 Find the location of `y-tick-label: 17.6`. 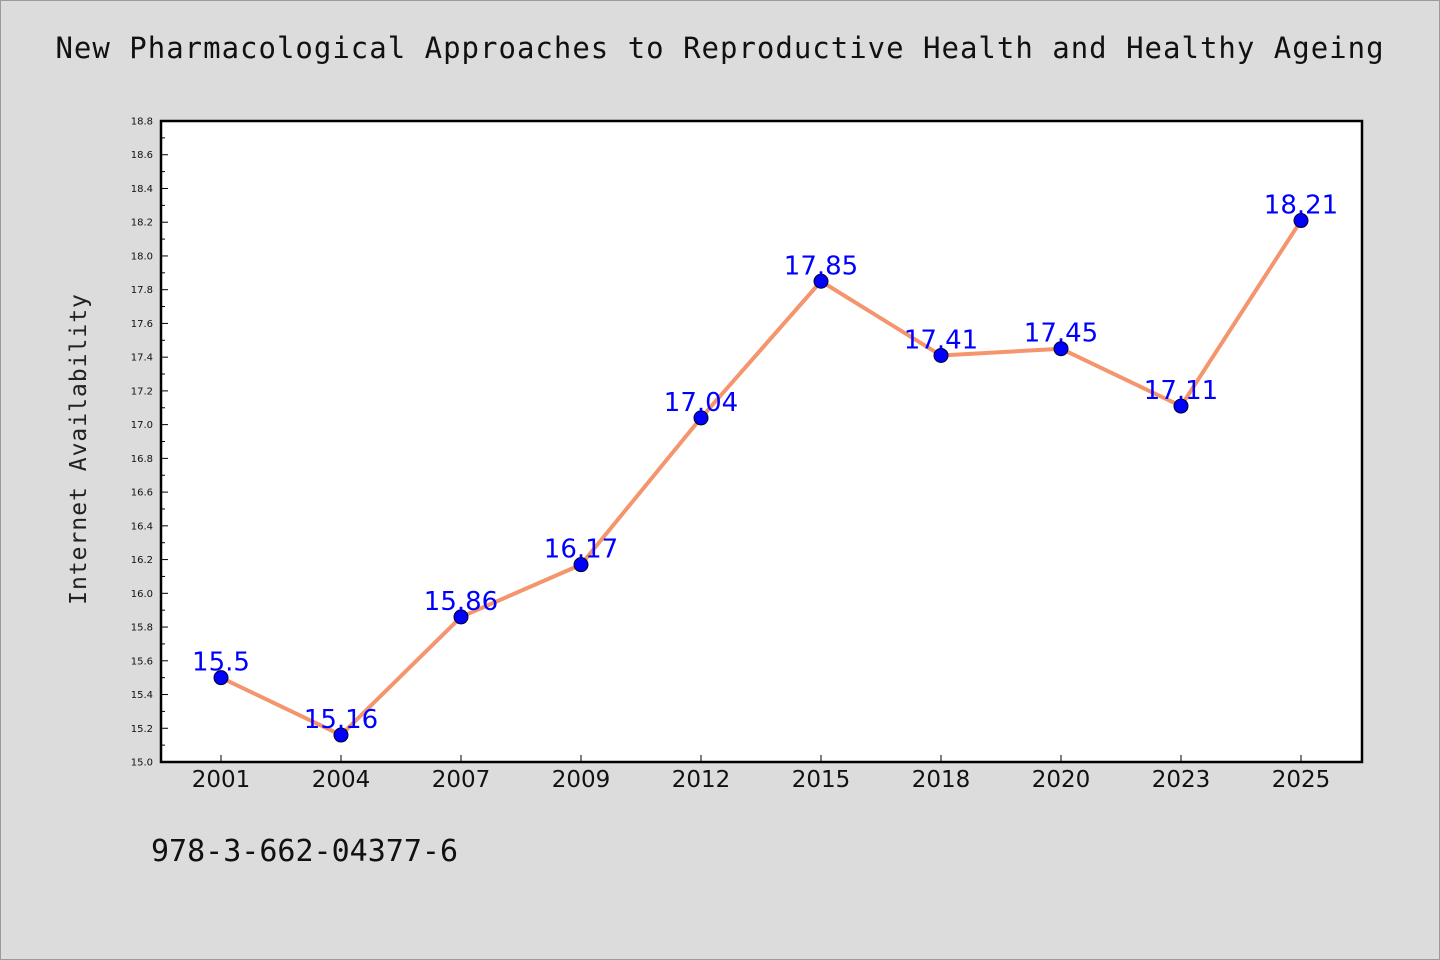

y-tick-label: 17.6 is located at coordinates (142, 324).